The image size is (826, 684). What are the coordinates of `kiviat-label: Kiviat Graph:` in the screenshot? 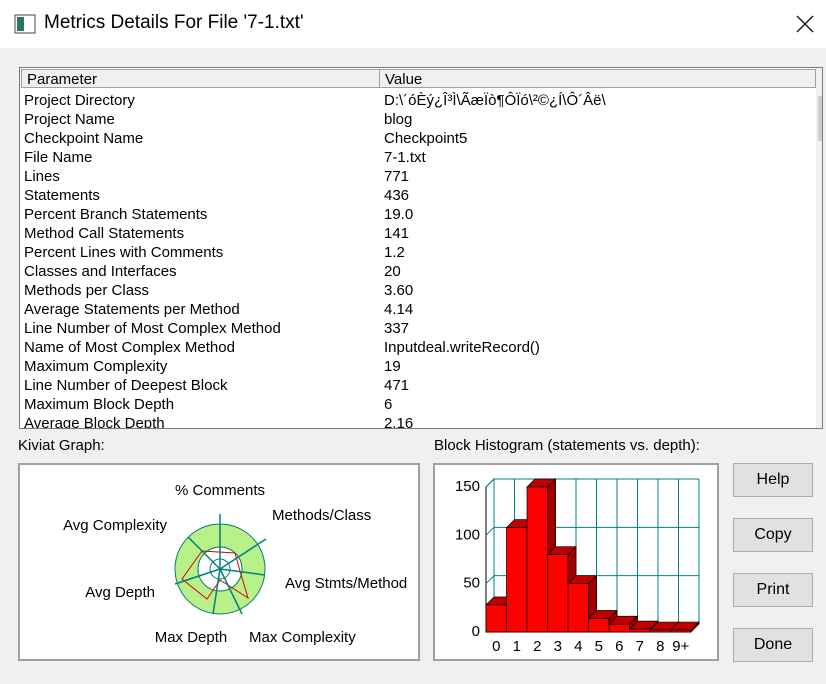 It's located at (61, 445).